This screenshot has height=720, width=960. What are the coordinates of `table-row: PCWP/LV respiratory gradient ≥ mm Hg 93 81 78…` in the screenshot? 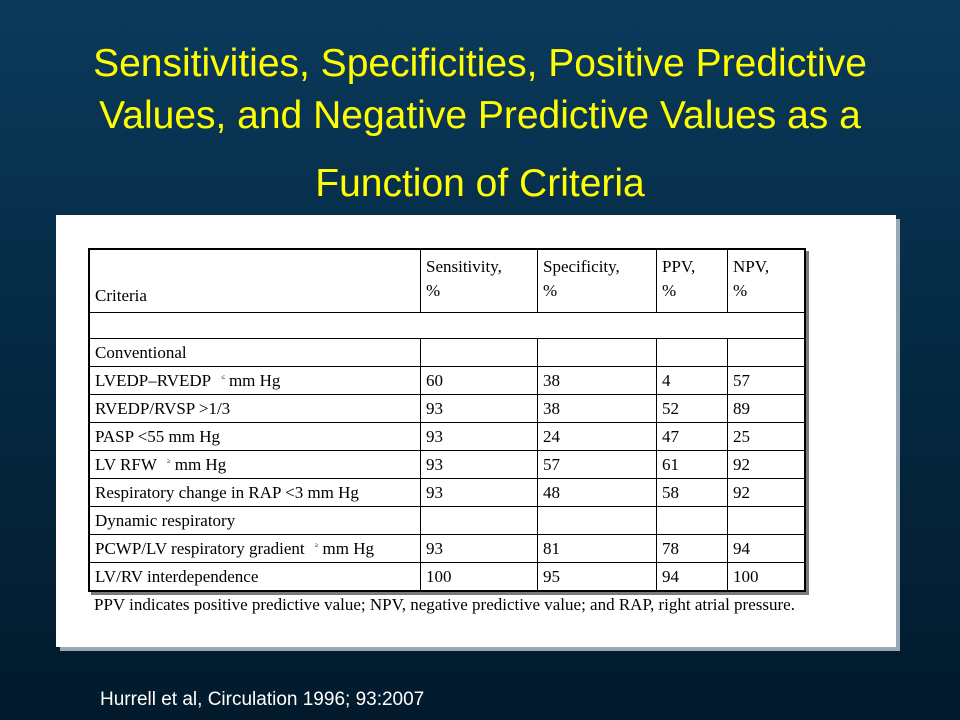 It's located at (447, 548).